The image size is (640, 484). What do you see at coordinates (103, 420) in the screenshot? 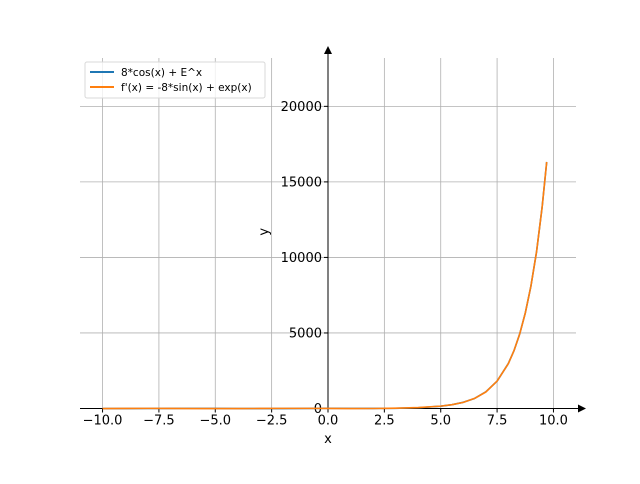
I see `x-tick-label-0: −10.0` at bounding box center [103, 420].